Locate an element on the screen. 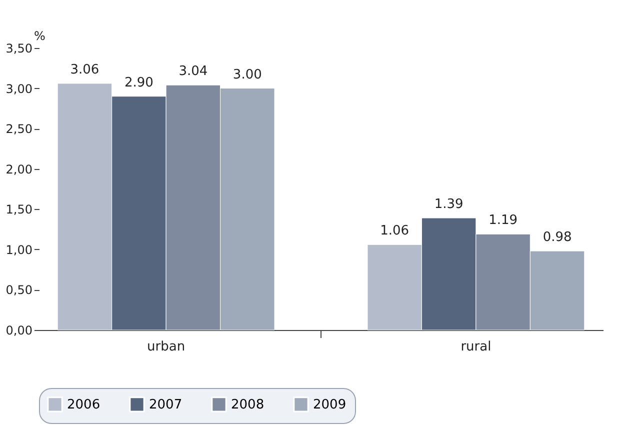 The height and width of the screenshot is (434, 622). data-label: 3.00 is located at coordinates (247, 74).